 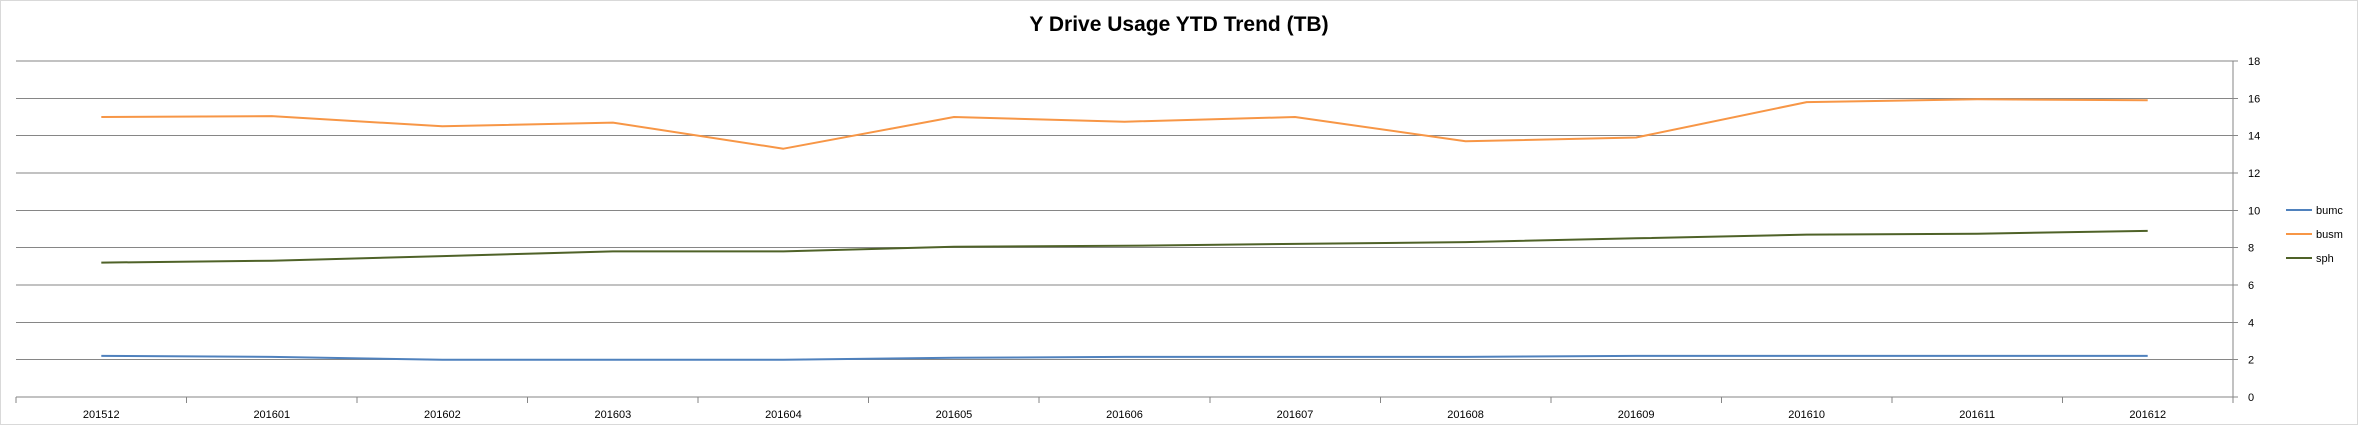 What do you see at coordinates (1179, 24) in the screenshot?
I see `chart-title: Y Drive Usage YTD Trend (TB)` at bounding box center [1179, 24].